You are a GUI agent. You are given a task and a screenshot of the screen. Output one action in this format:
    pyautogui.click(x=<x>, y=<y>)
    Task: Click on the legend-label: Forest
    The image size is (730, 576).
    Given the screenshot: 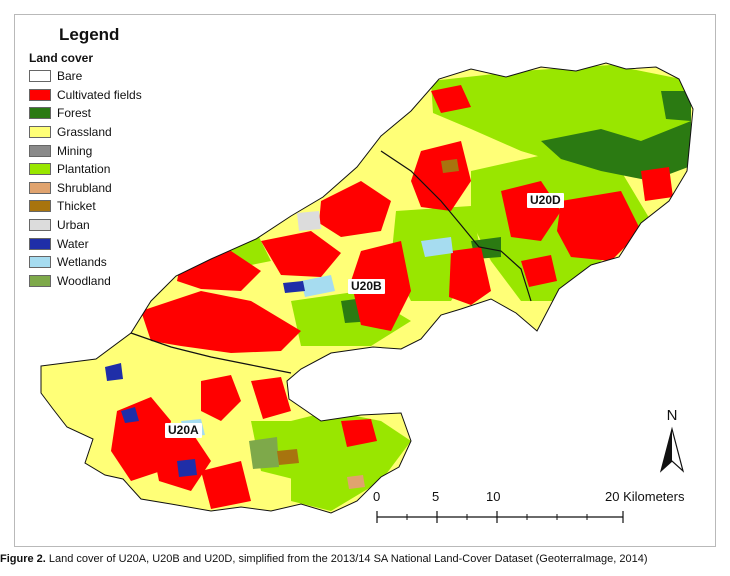 What is the action you would take?
    pyautogui.click(x=74, y=113)
    